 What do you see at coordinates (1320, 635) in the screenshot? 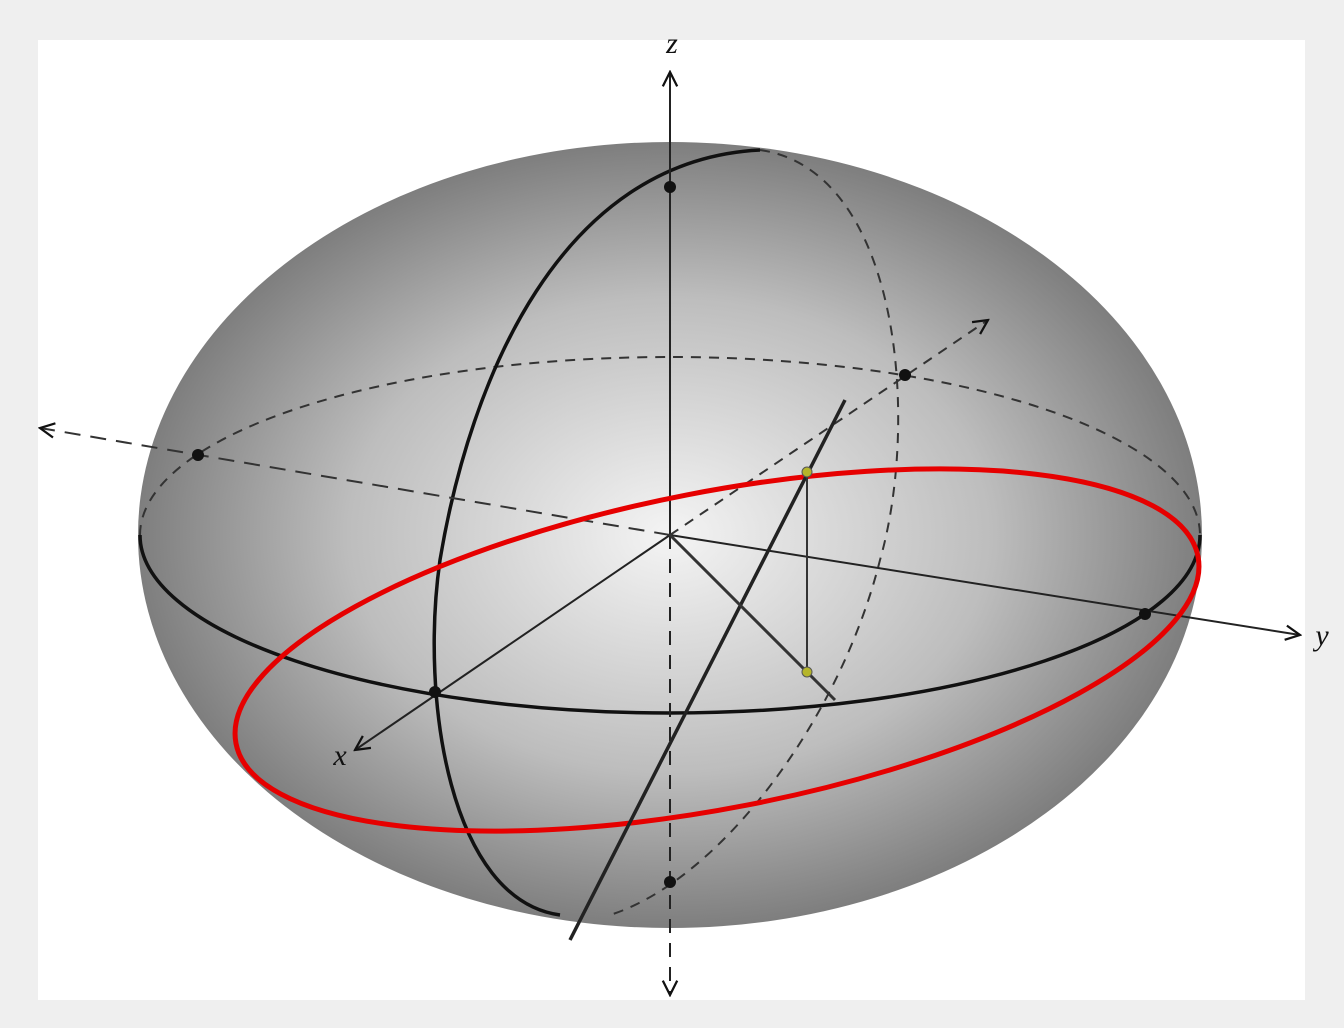
I see `y-label: y` at bounding box center [1320, 635].